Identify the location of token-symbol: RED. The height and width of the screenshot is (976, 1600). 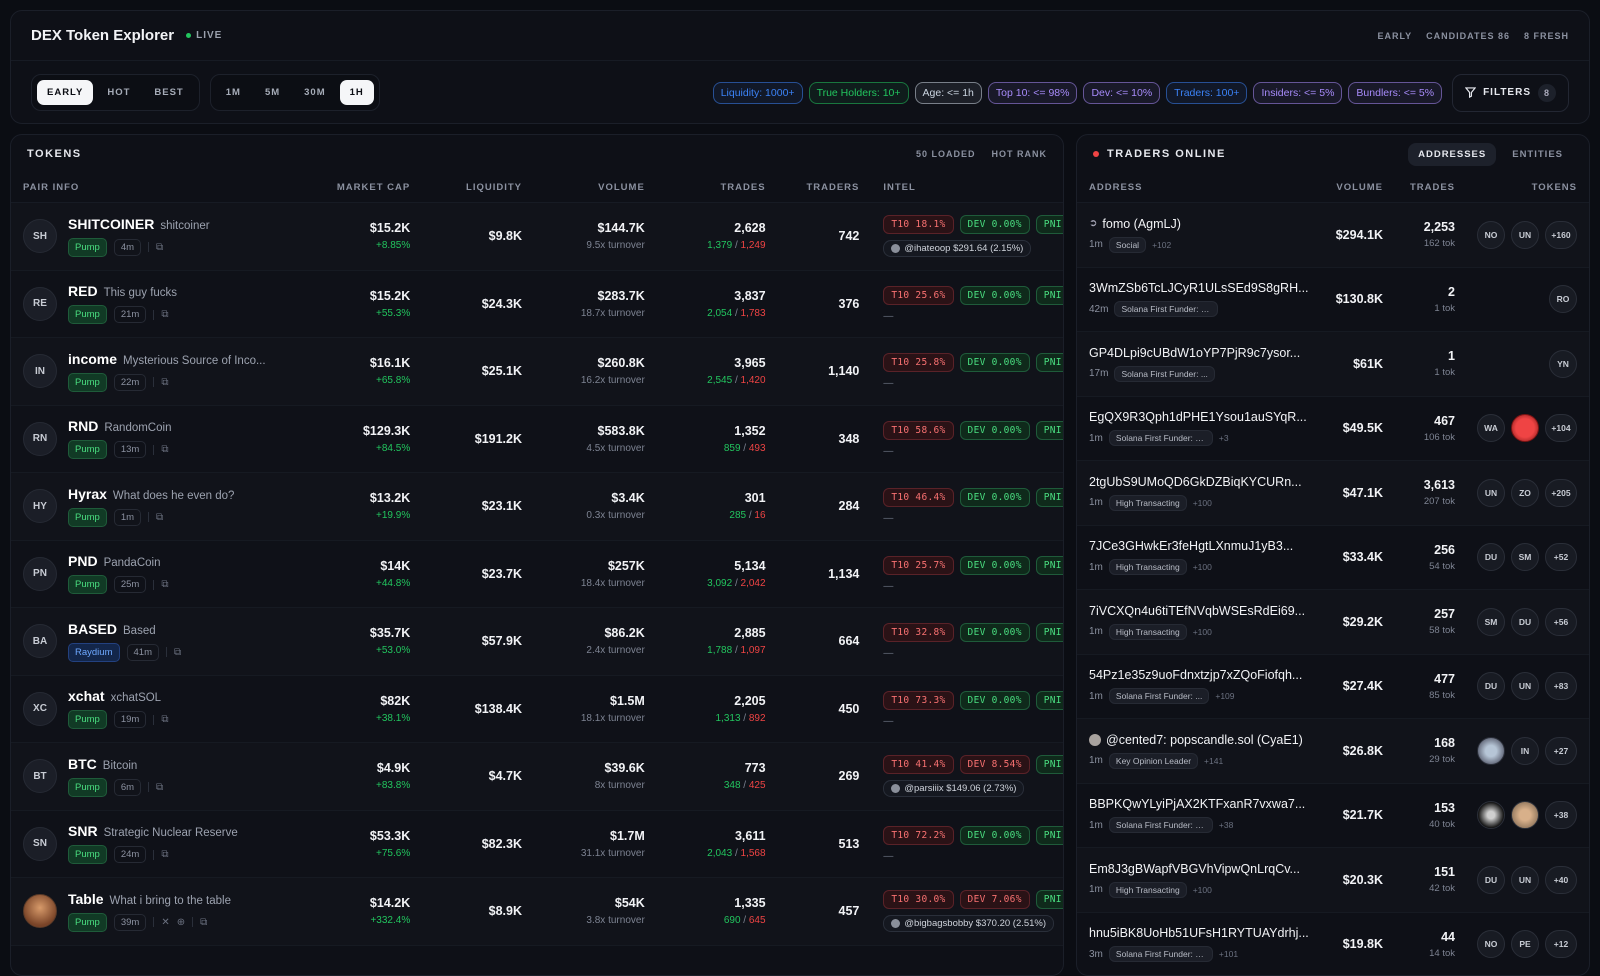
(83, 291).